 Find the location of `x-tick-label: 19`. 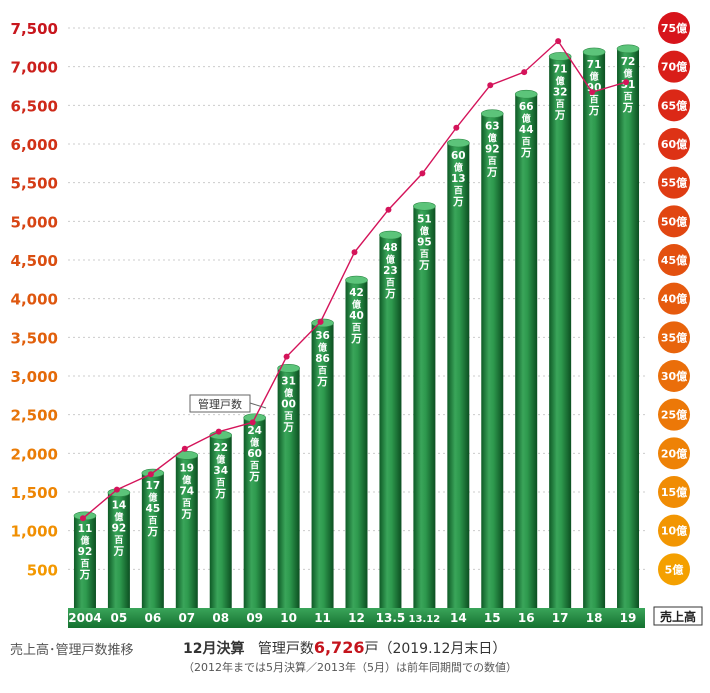

x-tick-label: 19 is located at coordinates (628, 618).